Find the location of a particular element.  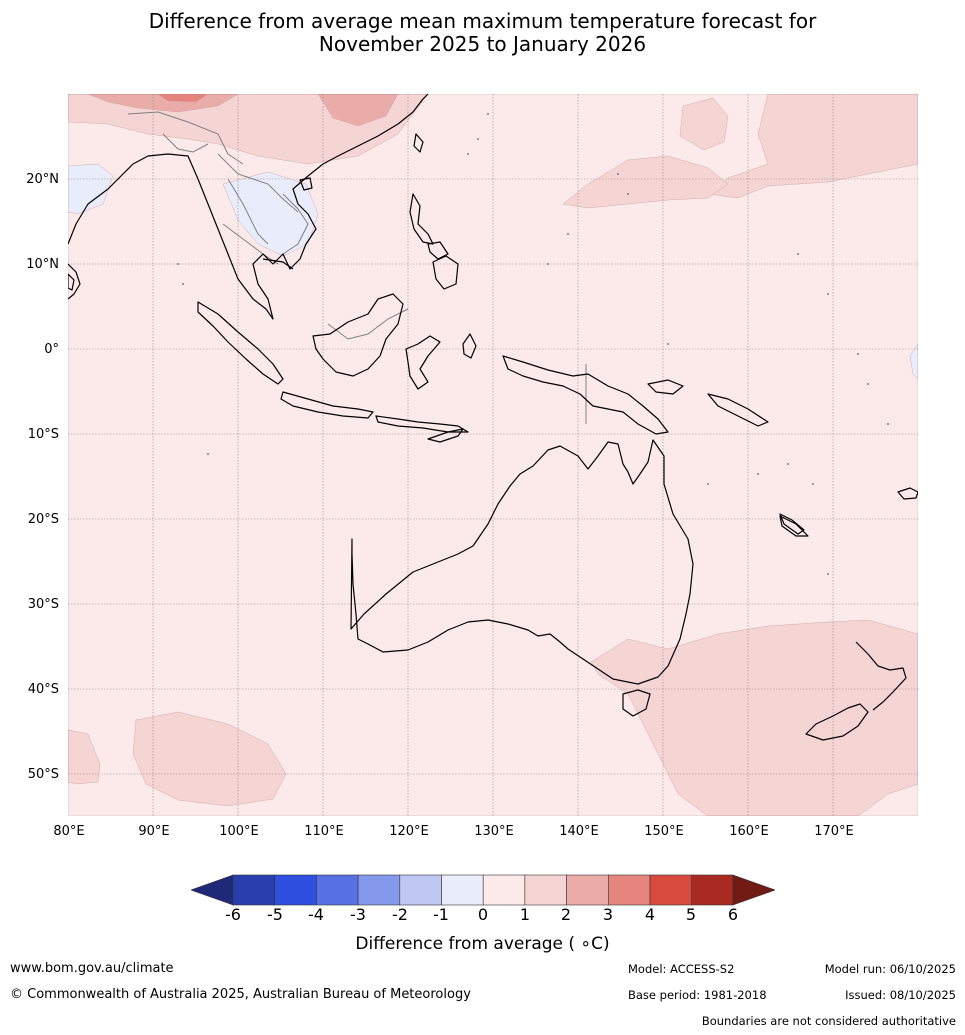

coastline-sulawesi is located at coordinates (423, 362).